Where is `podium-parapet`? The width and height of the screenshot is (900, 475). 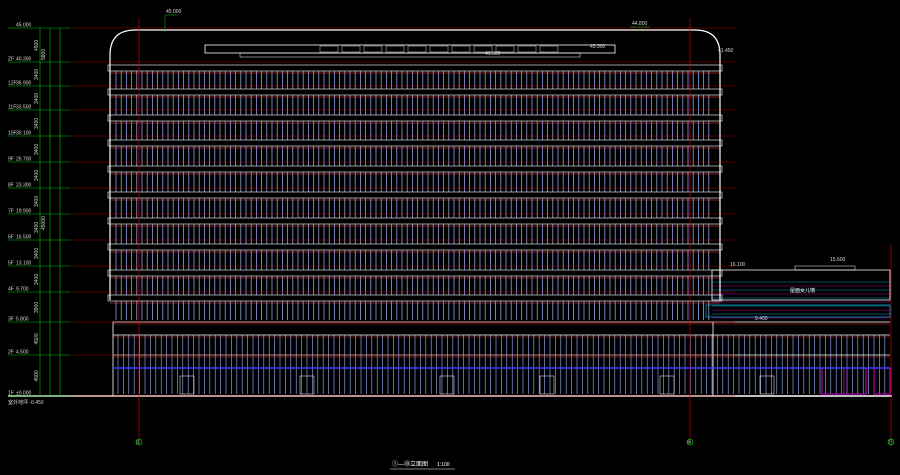
podium-parapet is located at coordinates (825, 268).